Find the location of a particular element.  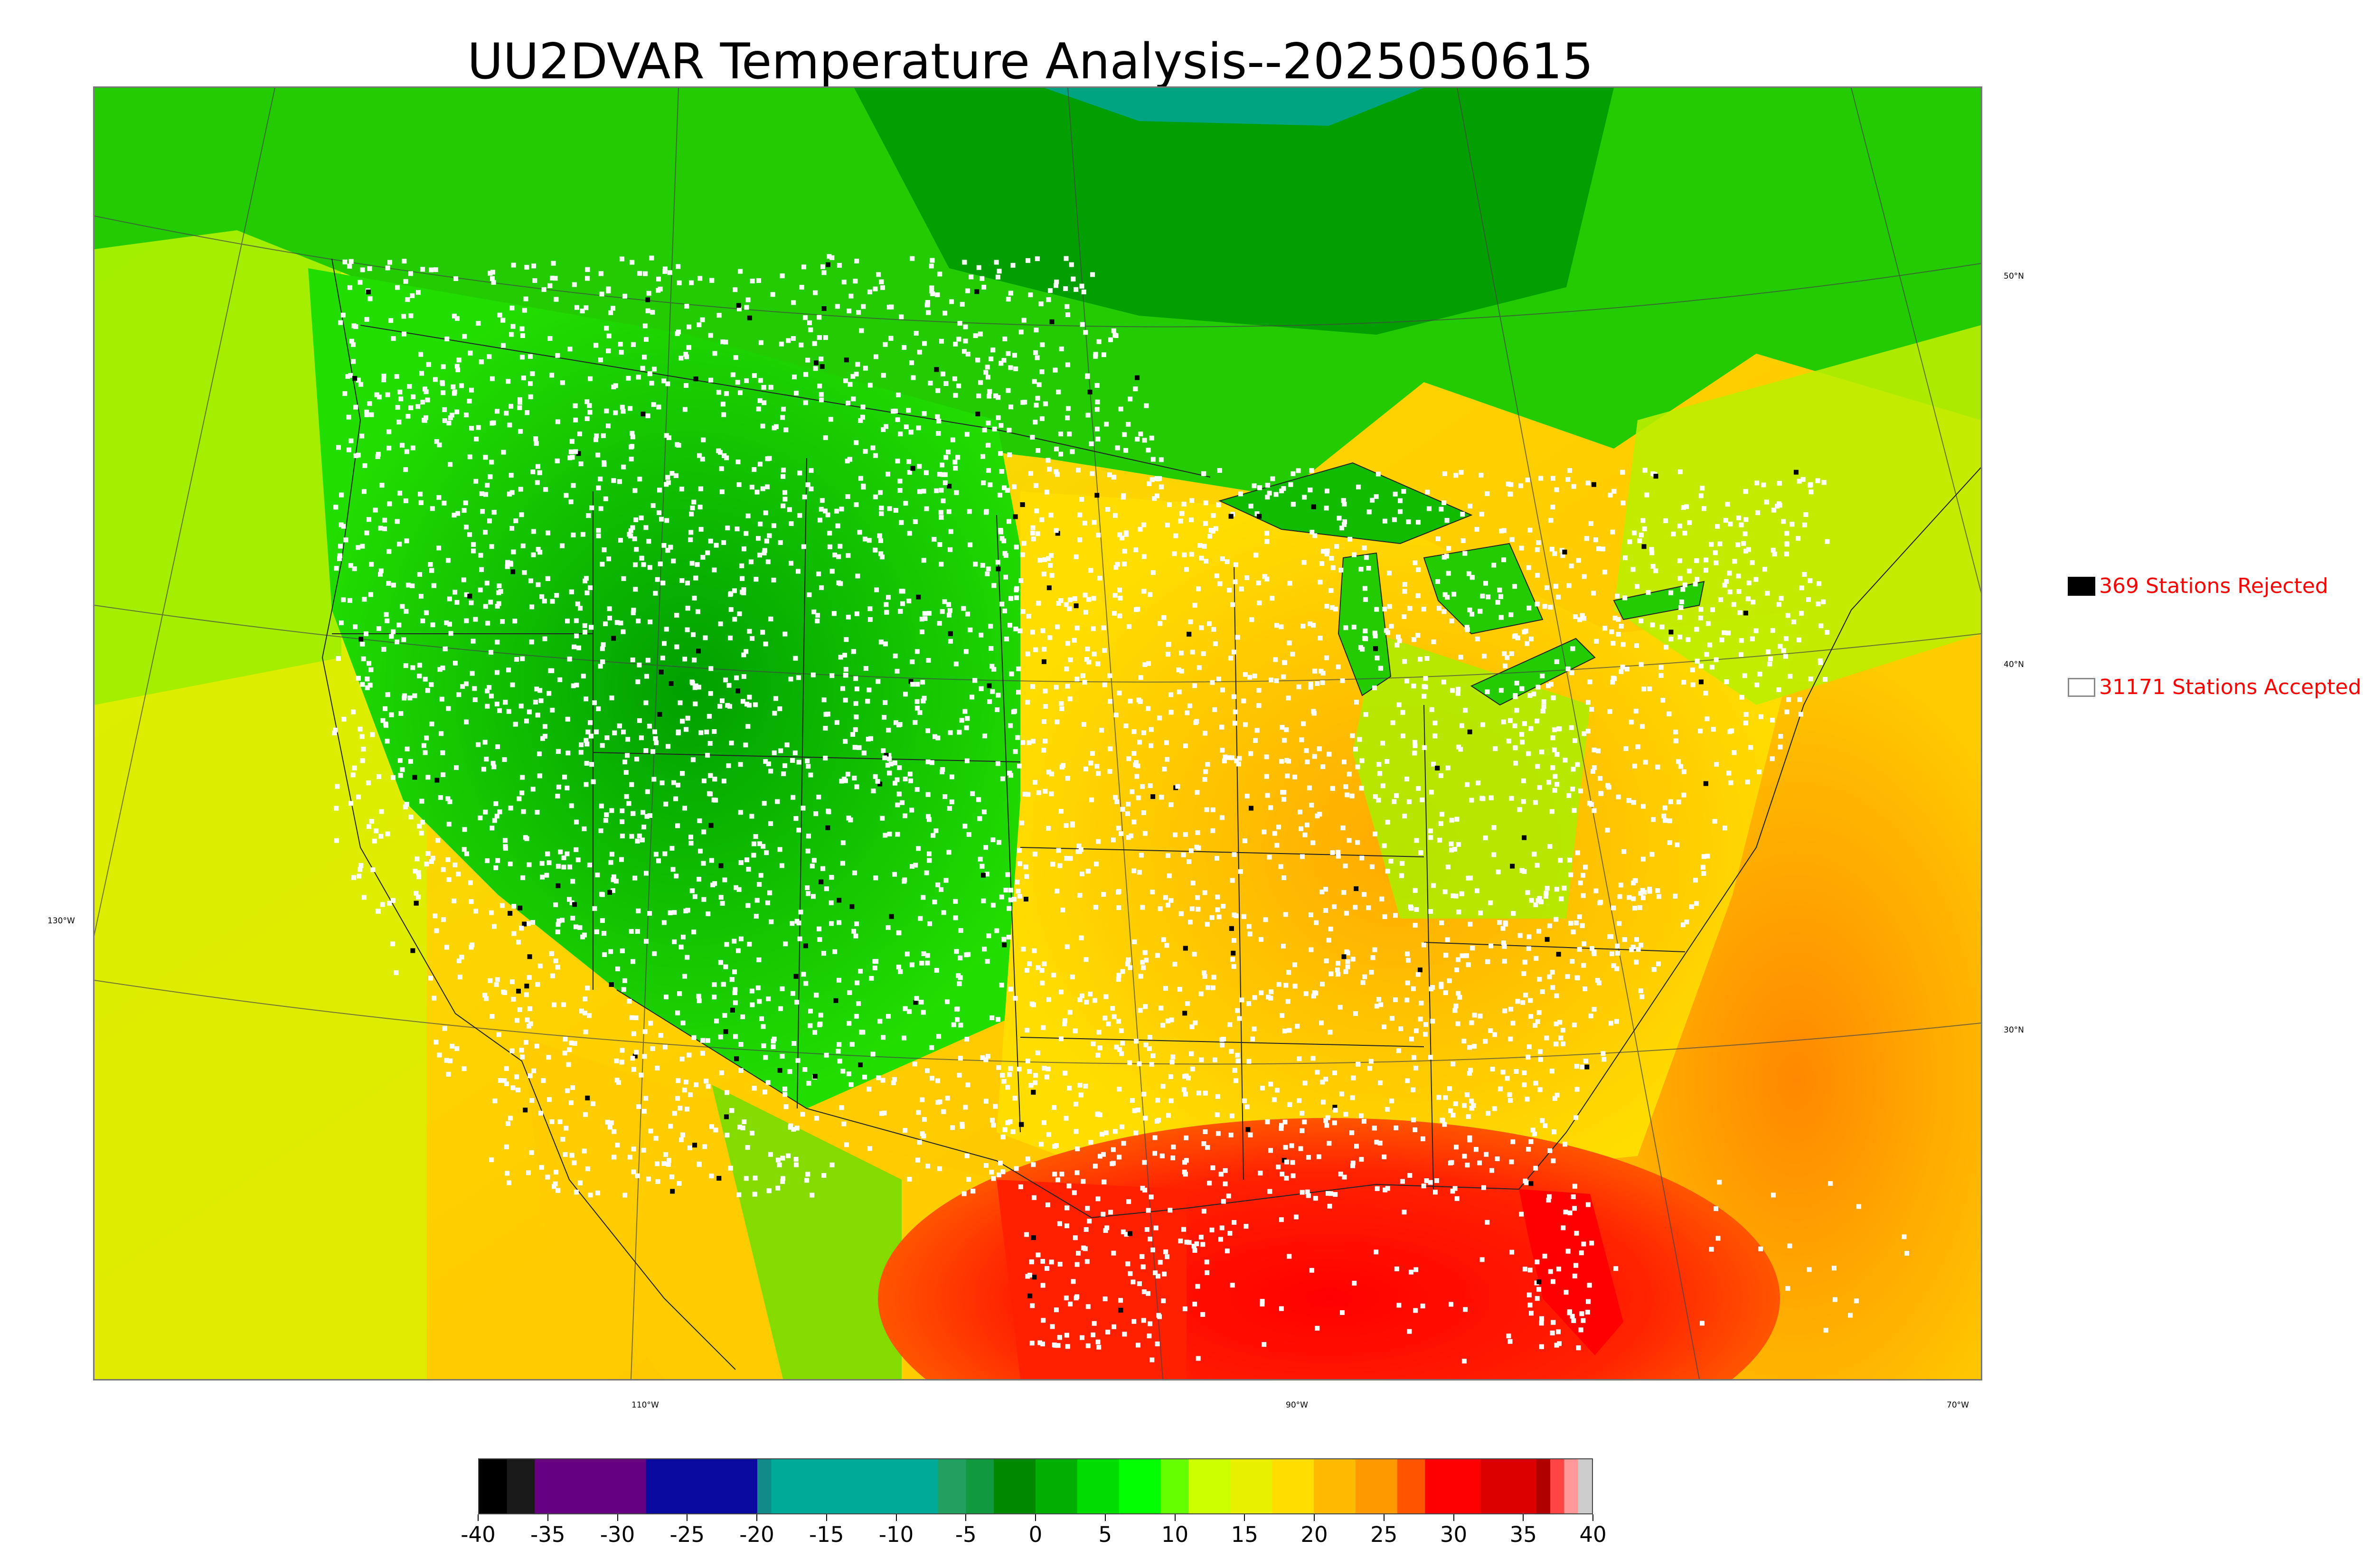

cold-spot is located at coordinates (1234, 107).